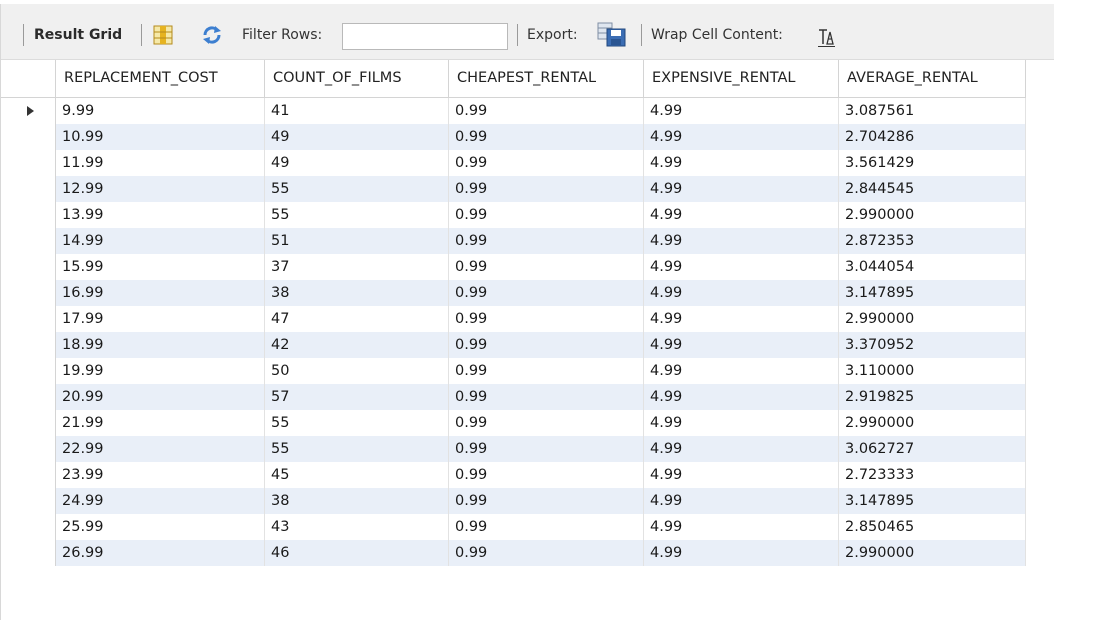 Image resolution: width=1096 pixels, height=636 pixels. I want to click on average-rental-cell: 3.147895, so click(932, 293).